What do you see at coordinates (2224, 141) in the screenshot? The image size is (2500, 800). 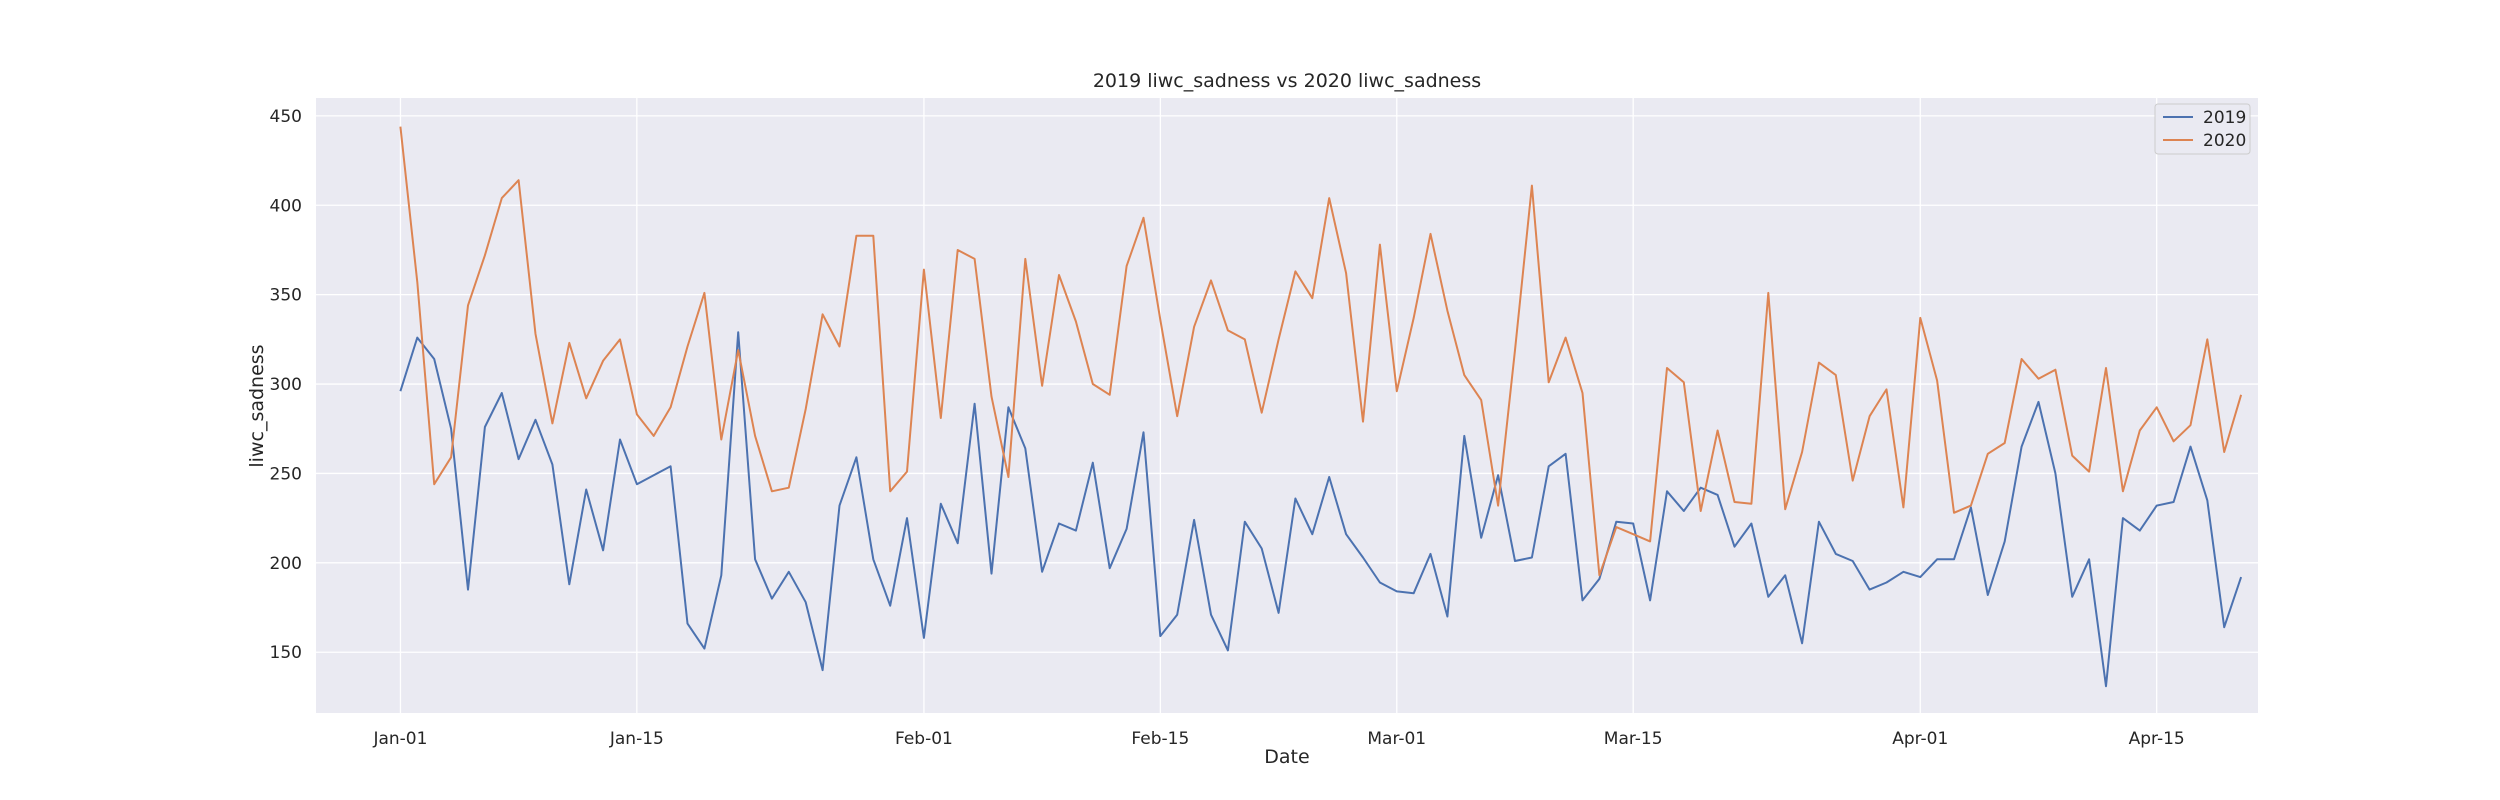 I see `legend-label-2020: 2020` at bounding box center [2224, 141].